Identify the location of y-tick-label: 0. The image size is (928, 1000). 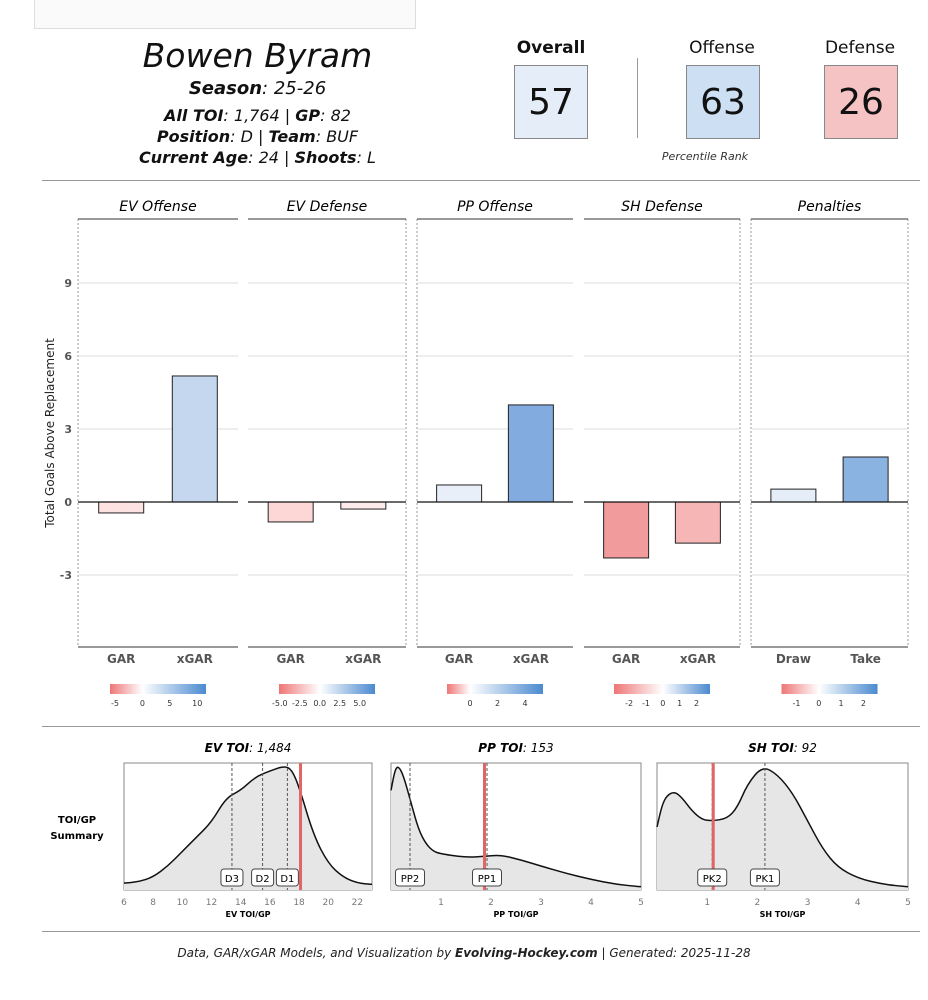
(68, 502).